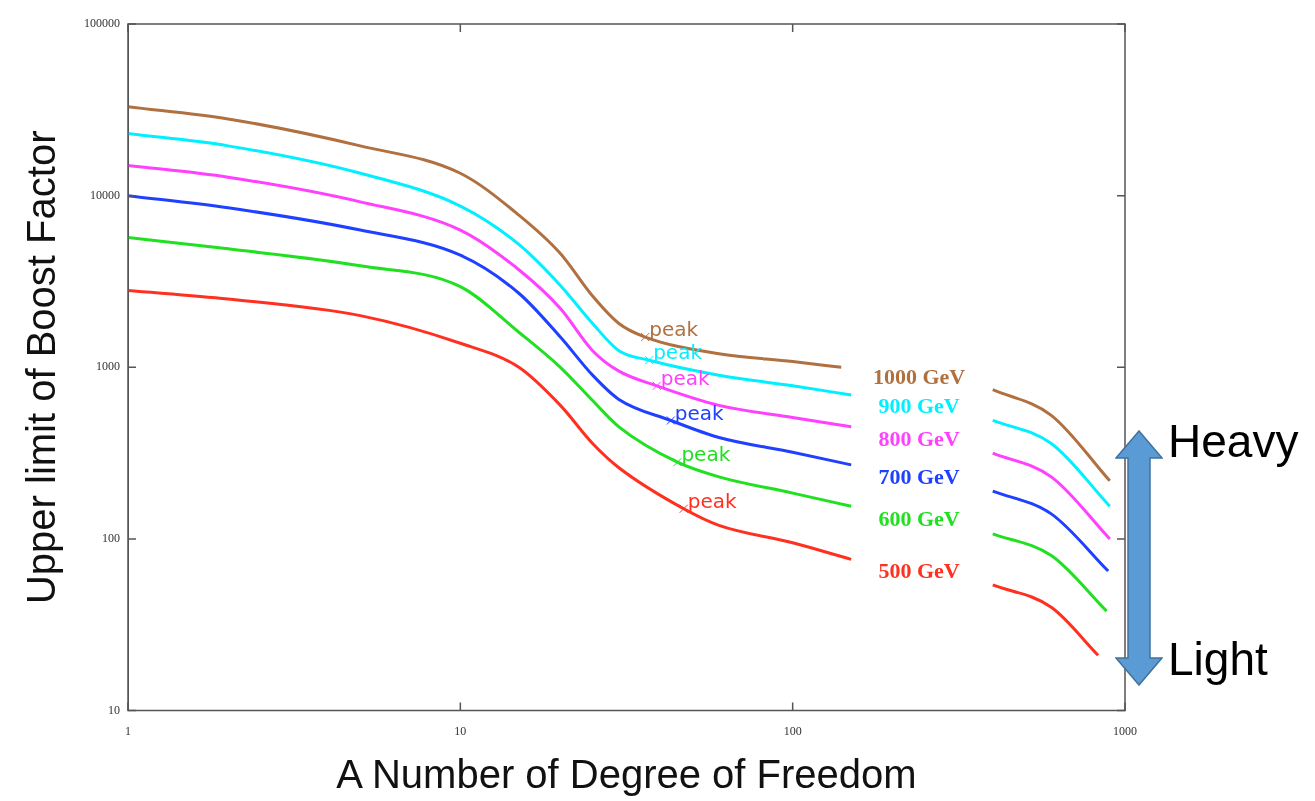 Image resolution: width=1315 pixels, height=801 pixels. I want to click on y-tick-label: 100000, so click(102, 23).